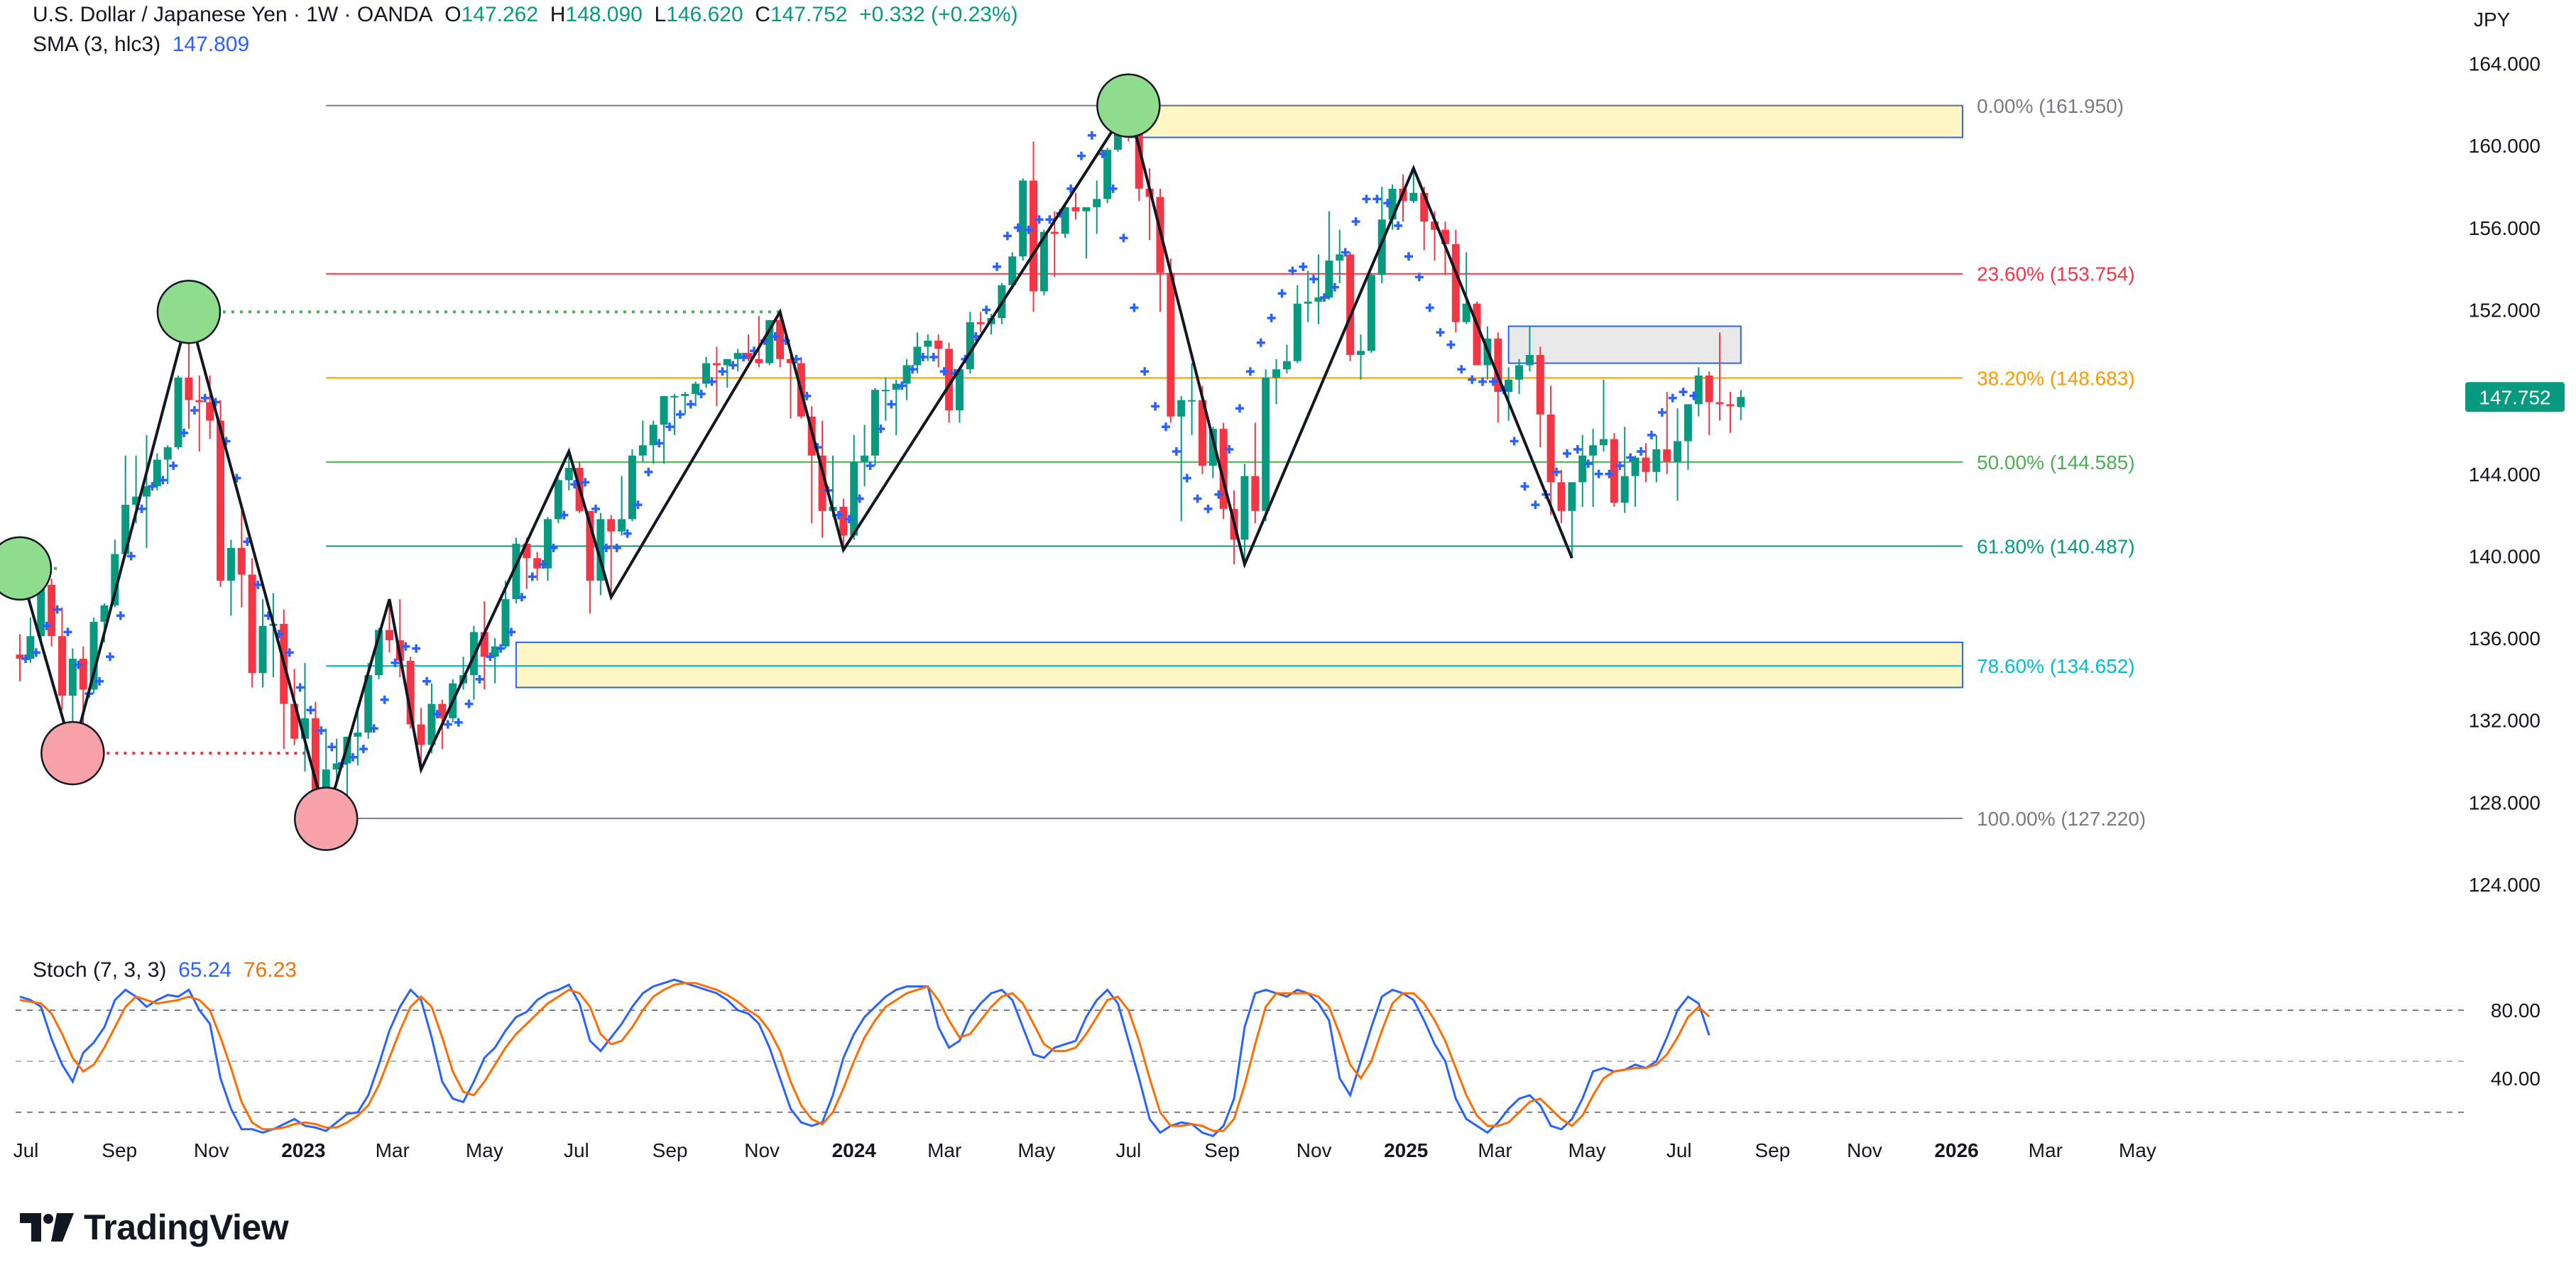 The width and height of the screenshot is (2576, 1282). Describe the element at coordinates (2504, 802) in the screenshot. I see `price-tick-label: 128.000` at that location.